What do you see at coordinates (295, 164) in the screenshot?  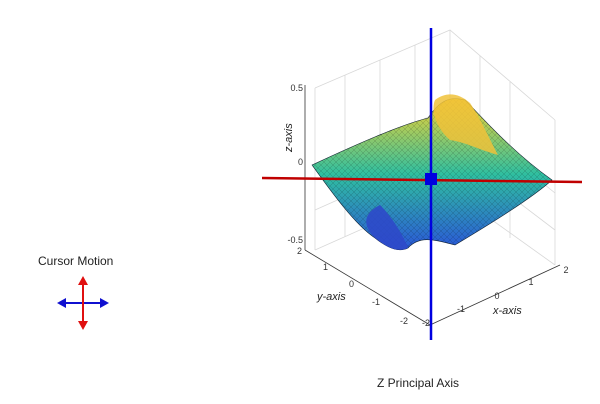 I see `z-ticks: 0.5 0 -0.5` at bounding box center [295, 164].